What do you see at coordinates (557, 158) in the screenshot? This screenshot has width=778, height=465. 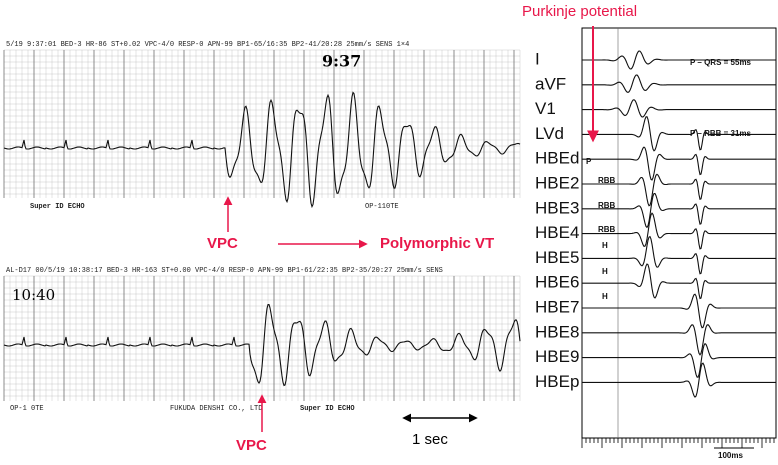 I see `lead-label: HBEd` at bounding box center [557, 158].